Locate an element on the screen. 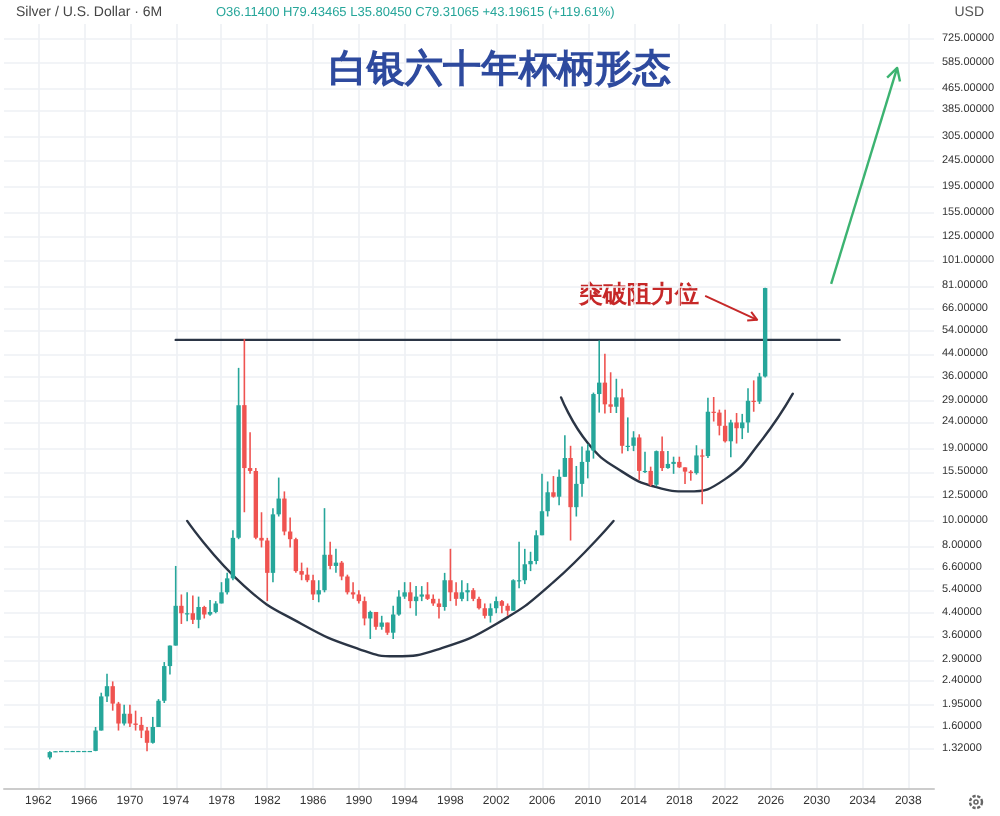 This screenshot has width=1000, height=816. text: 白银六十年杯柄形态 is located at coordinates (500, 69).